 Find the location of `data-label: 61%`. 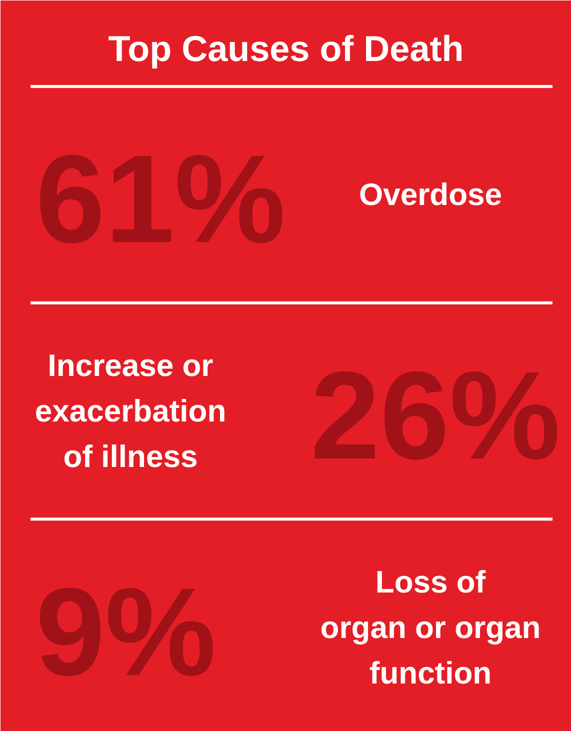

data-label: 61% is located at coordinates (161, 200).